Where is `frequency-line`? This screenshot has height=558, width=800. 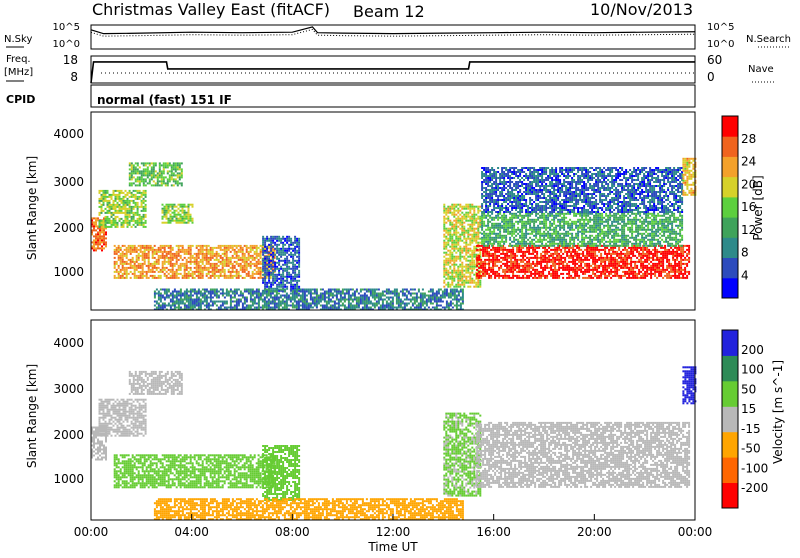
frequency-line is located at coordinates (393, 72).